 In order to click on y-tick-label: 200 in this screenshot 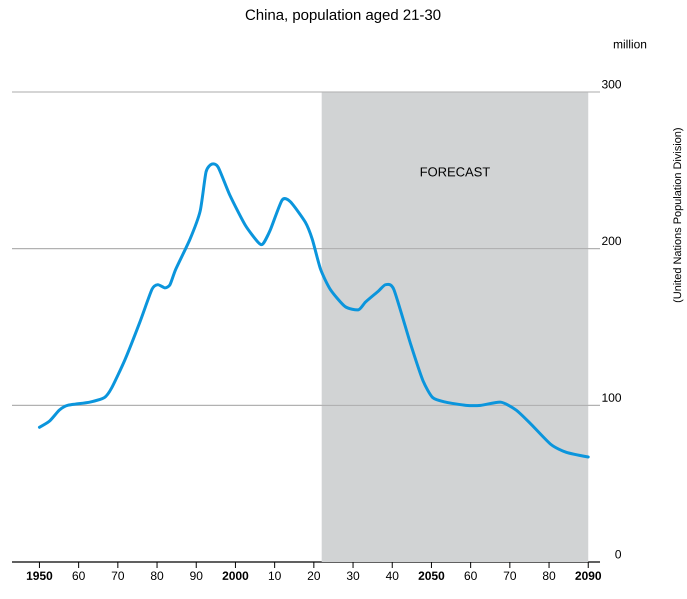, I will do `click(612, 241)`.